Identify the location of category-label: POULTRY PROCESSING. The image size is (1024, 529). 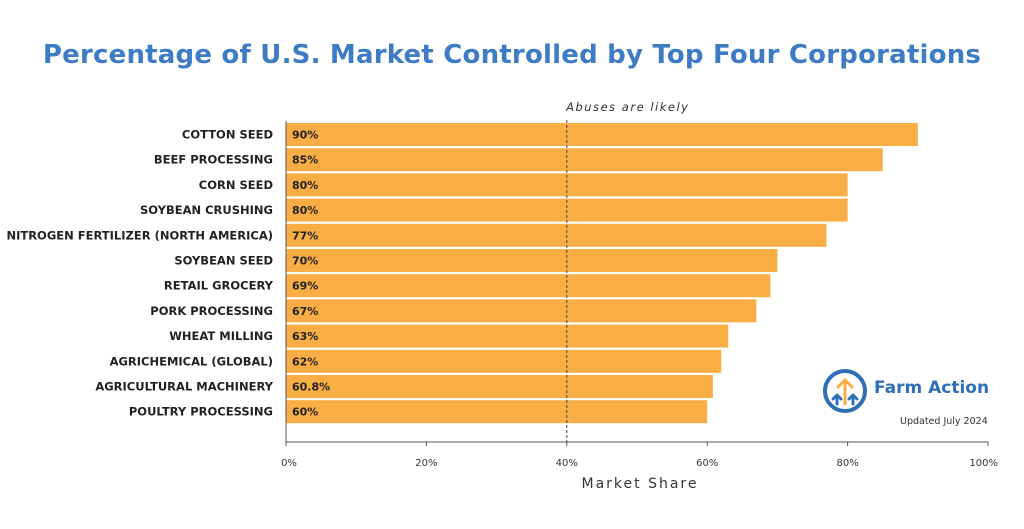
(201, 412).